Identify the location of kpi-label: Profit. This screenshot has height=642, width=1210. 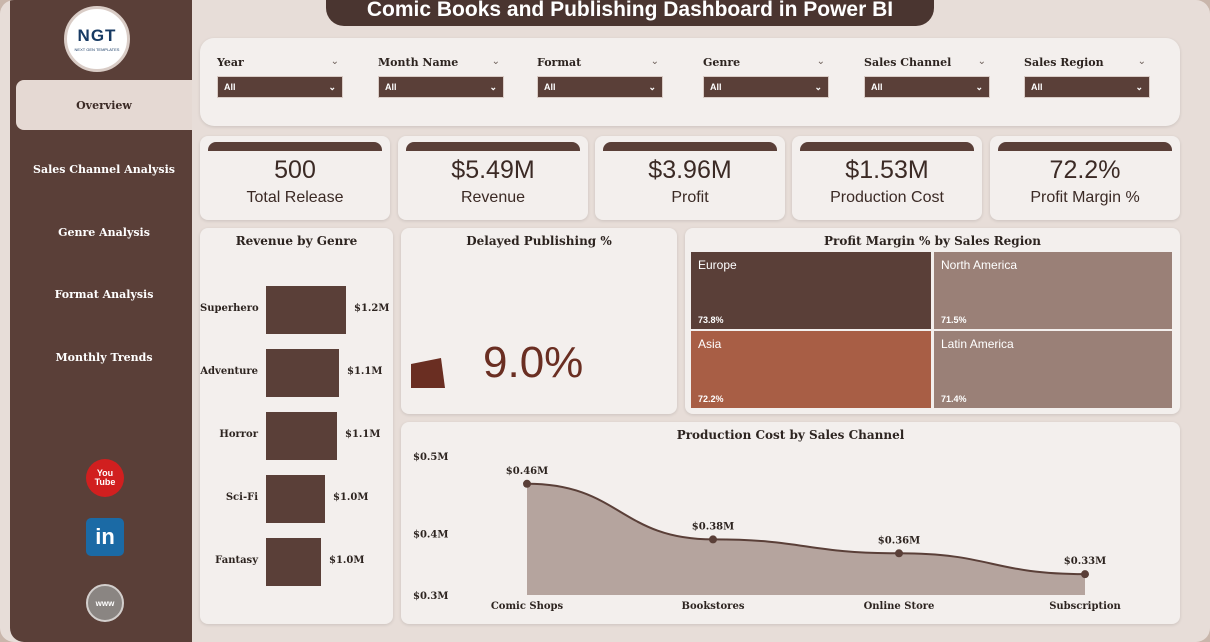
(690, 197).